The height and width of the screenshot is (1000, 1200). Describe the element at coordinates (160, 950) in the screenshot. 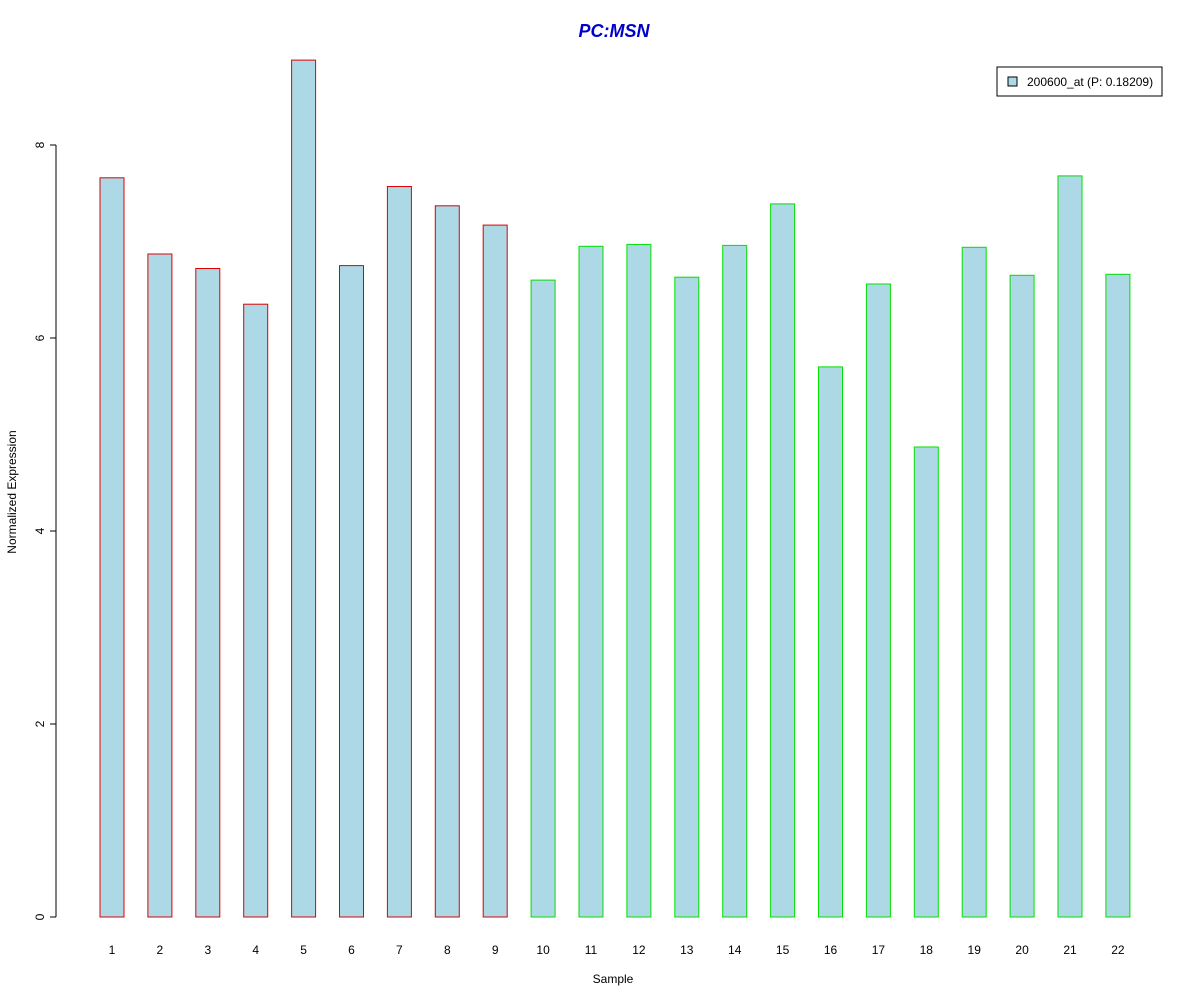

I see `x-tick-label: 2` at that location.